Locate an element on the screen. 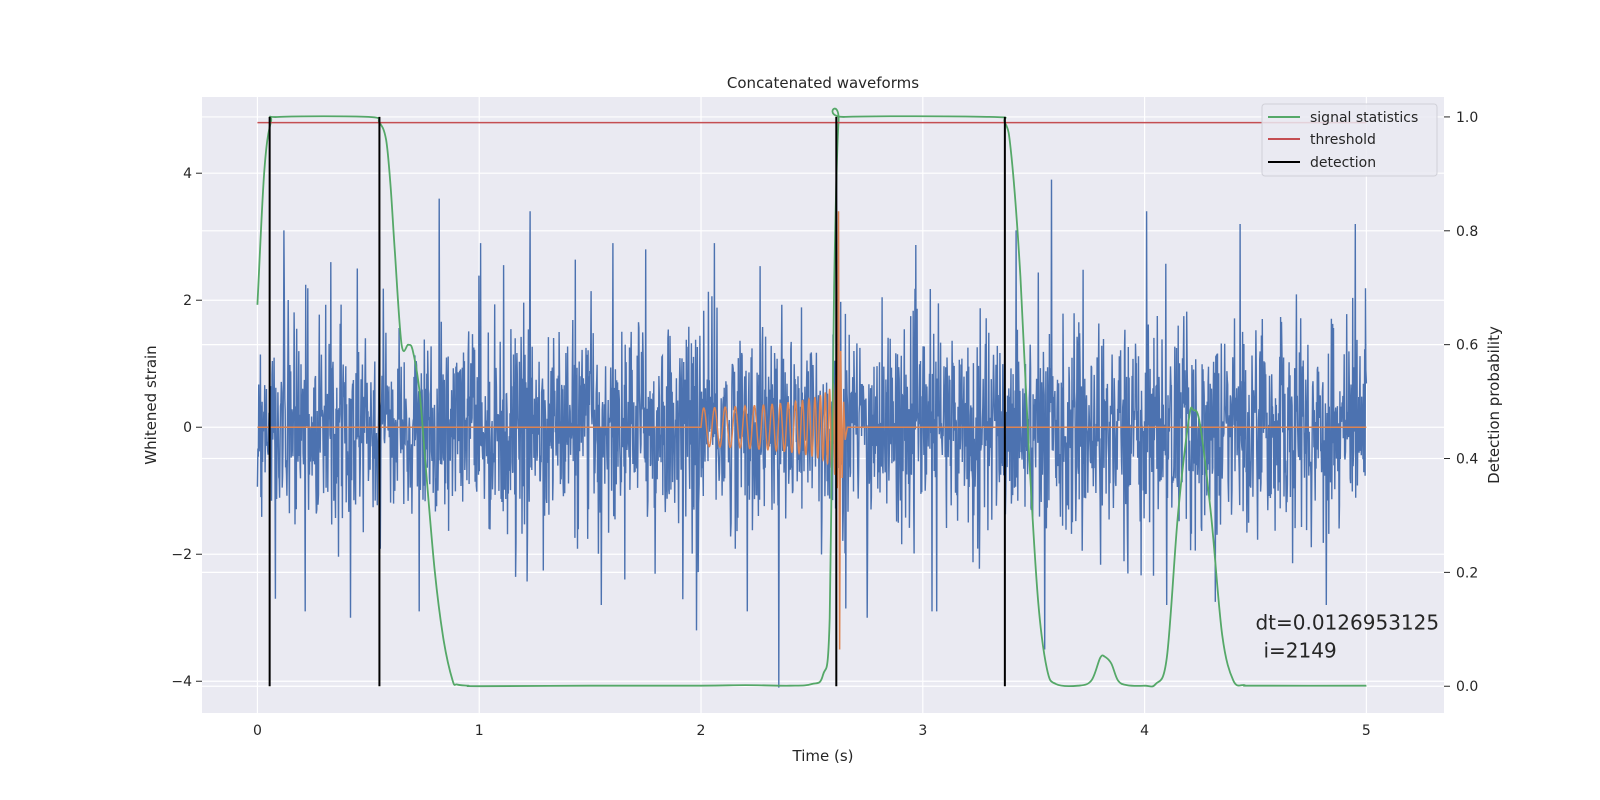  y-right-tick-label: 1.0 is located at coordinates (1467, 118).